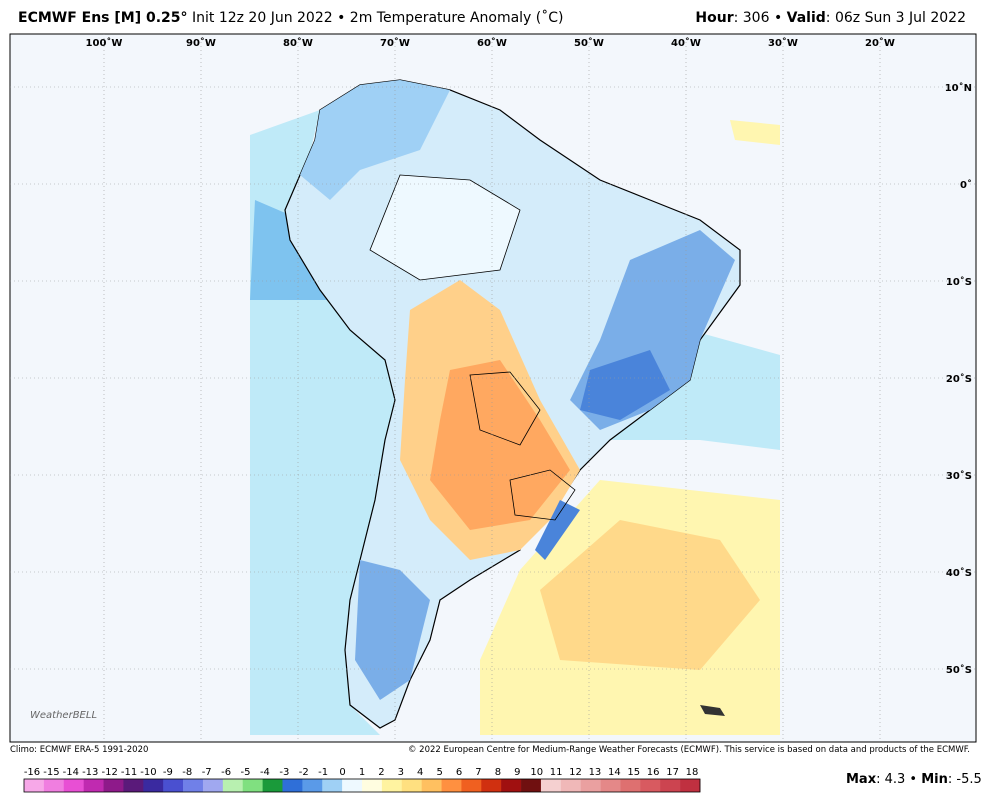 The height and width of the screenshot is (808, 984). I want to click on colorbar-tick-label: 17, so click(672, 772).